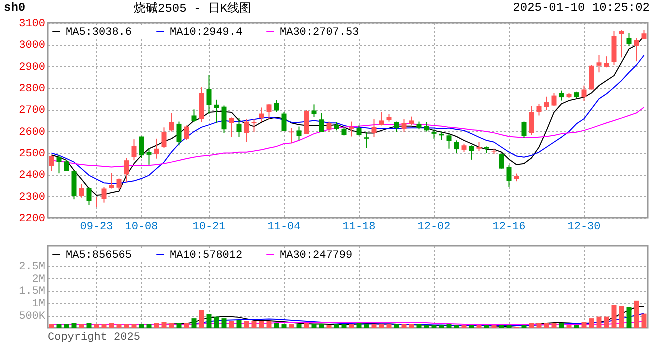 The height and width of the screenshot is (360, 660). Describe the element at coordinates (32, 90) in the screenshot. I see `y-tick-label: 2800` at that location.